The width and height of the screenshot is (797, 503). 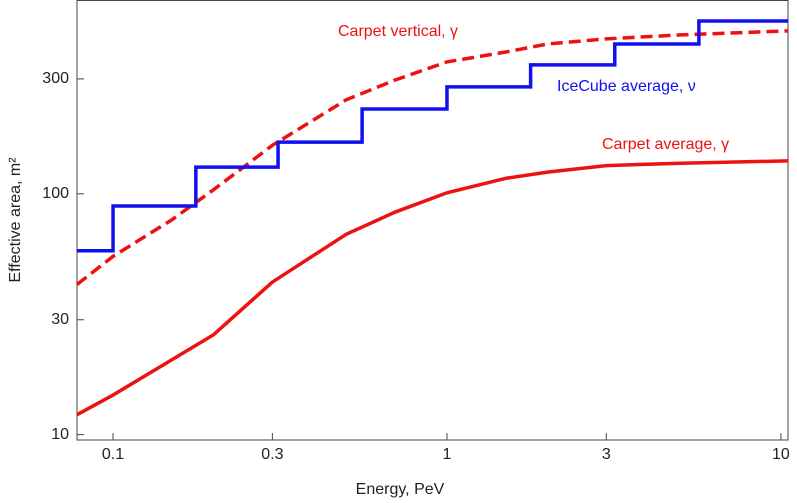 What do you see at coordinates (606, 454) in the screenshot?
I see `x-tick-label: 3` at bounding box center [606, 454].